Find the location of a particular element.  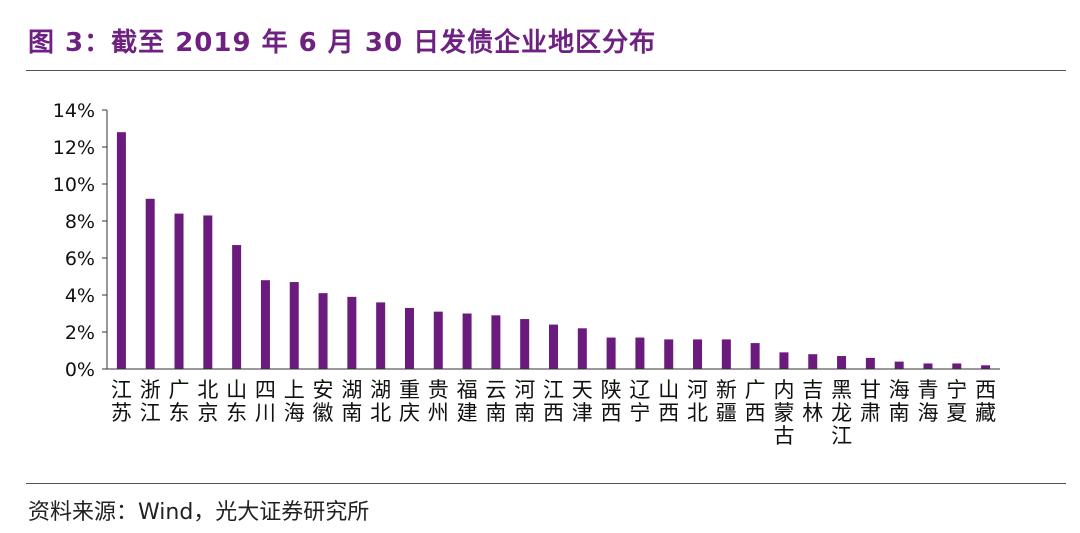

x-tick-label: 天津 is located at coordinates (582, 401).